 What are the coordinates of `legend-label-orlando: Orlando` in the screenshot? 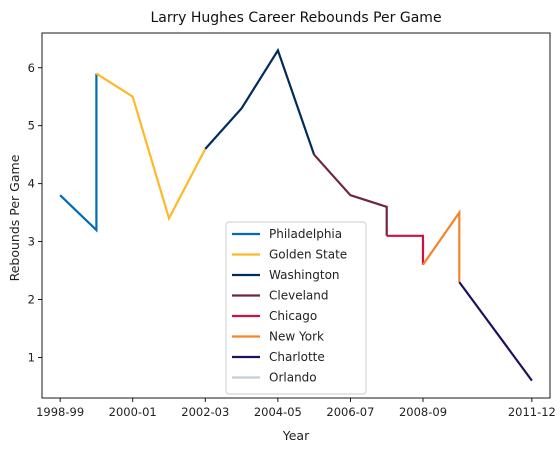 It's located at (293, 378).